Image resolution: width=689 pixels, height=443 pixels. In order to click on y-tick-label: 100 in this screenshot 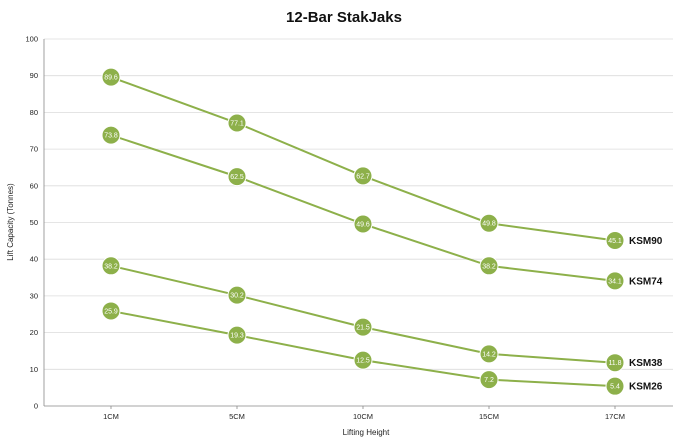, I will do `click(31, 39)`.